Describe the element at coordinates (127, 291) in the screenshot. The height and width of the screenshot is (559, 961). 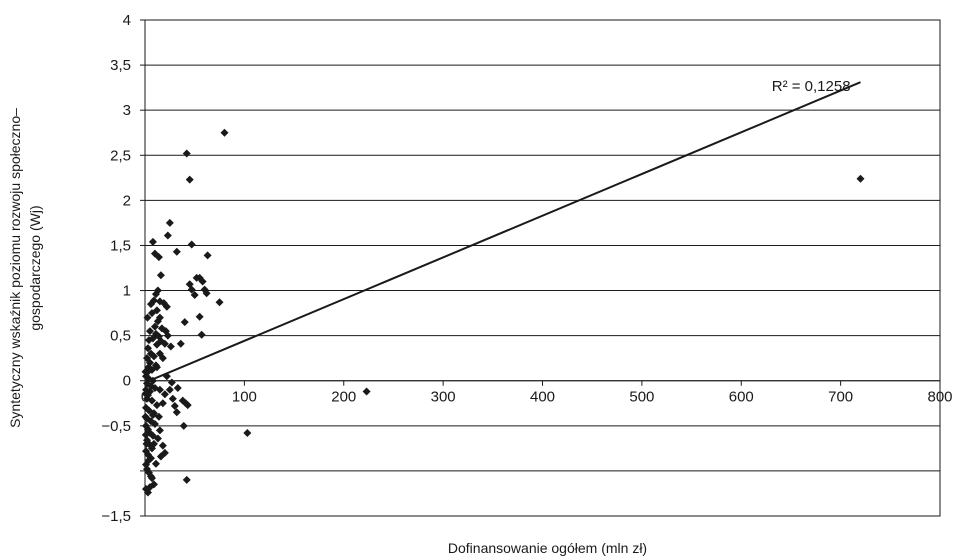
I see `y-tick-label: 1` at that location.